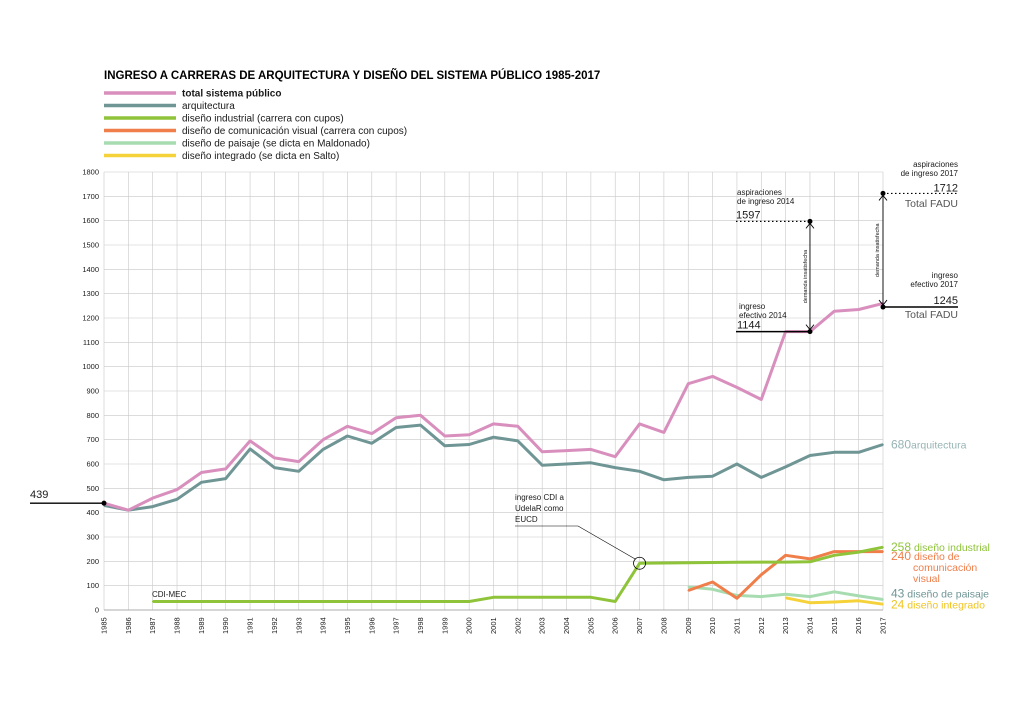 The width and height of the screenshot is (1024, 724). I want to click on end-label-4: 24 diseño integrado, so click(938, 605).